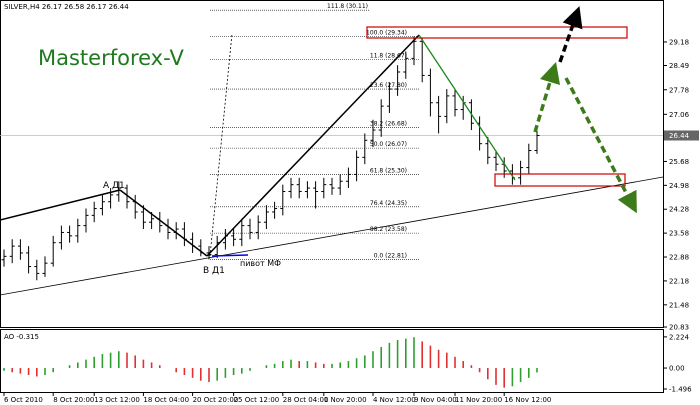  Describe the element at coordinates (66, 7) in the screenshot. I see `chart-title: SILVER,H4 26.17 26.58 26.17 26.44` at that location.